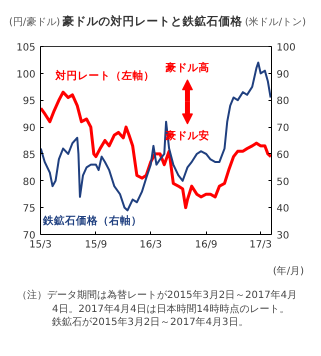  I want to click on text: （注）データ期間は為替レートが2015年3月2日～2017年4月4日。2017年4月4日は日本時間14時時点のレート。鉄鉱石が2015年3月2日～2017年4月3日。, so click(157, 309).